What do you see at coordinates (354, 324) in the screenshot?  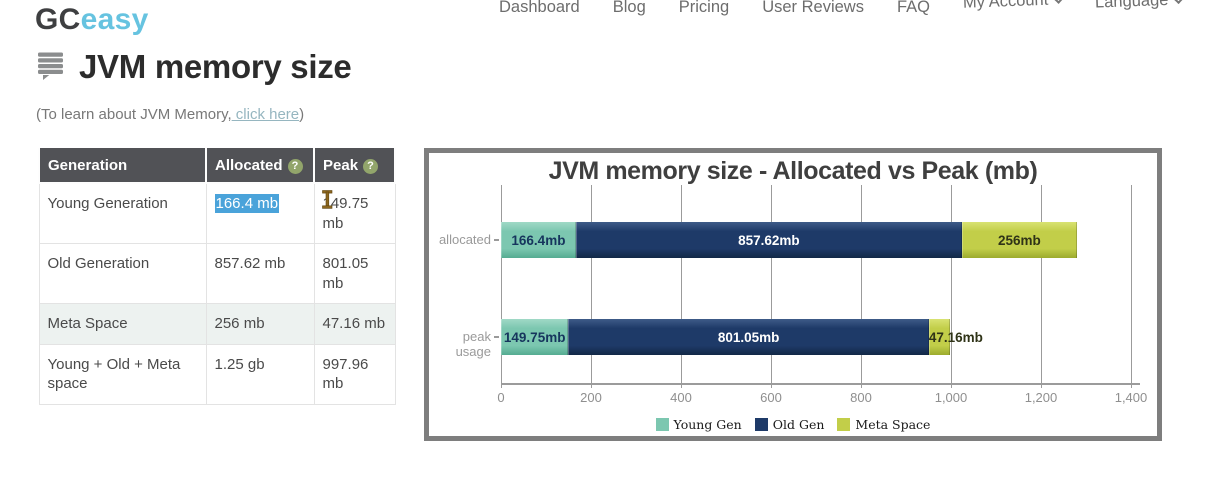 I see `cell-peak: 47.16 mb` at bounding box center [354, 324].